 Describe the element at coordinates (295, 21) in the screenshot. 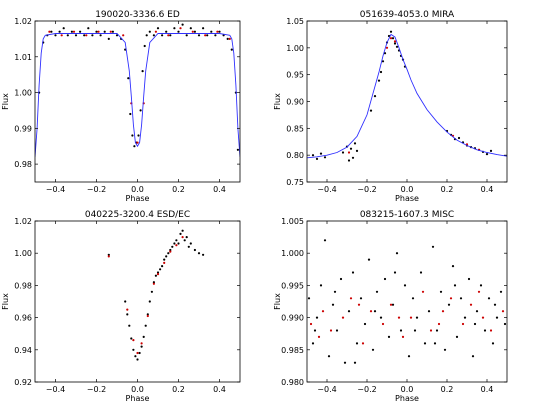

I see `y-tick-label: 1.05` at that location.